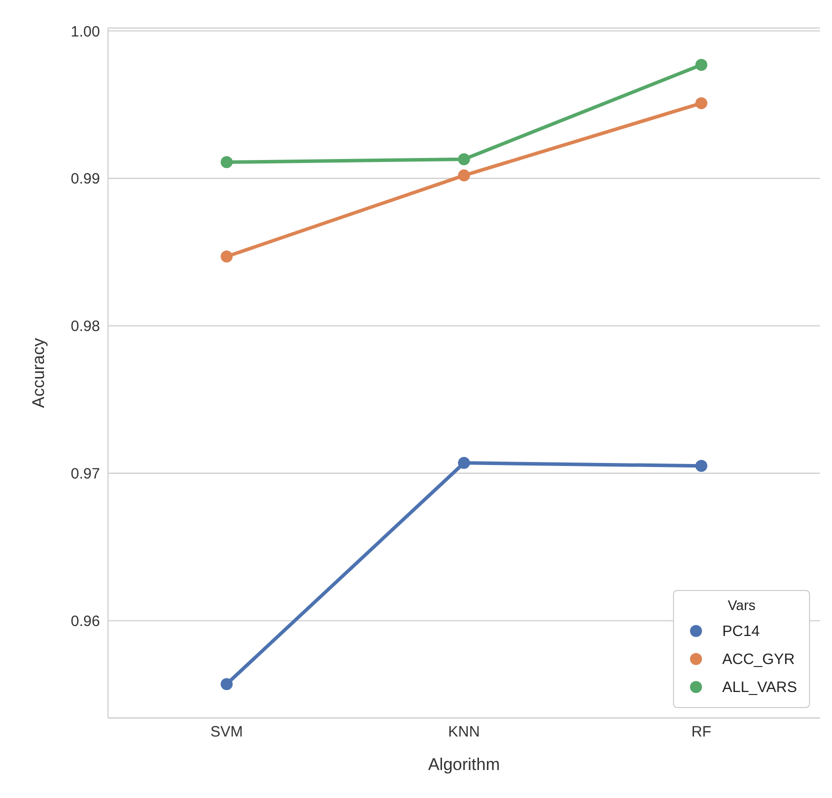 Image resolution: width=832 pixels, height=798 pixels. What do you see at coordinates (85, 327) in the screenshot?
I see `y-tick-label: 0.98` at bounding box center [85, 327].